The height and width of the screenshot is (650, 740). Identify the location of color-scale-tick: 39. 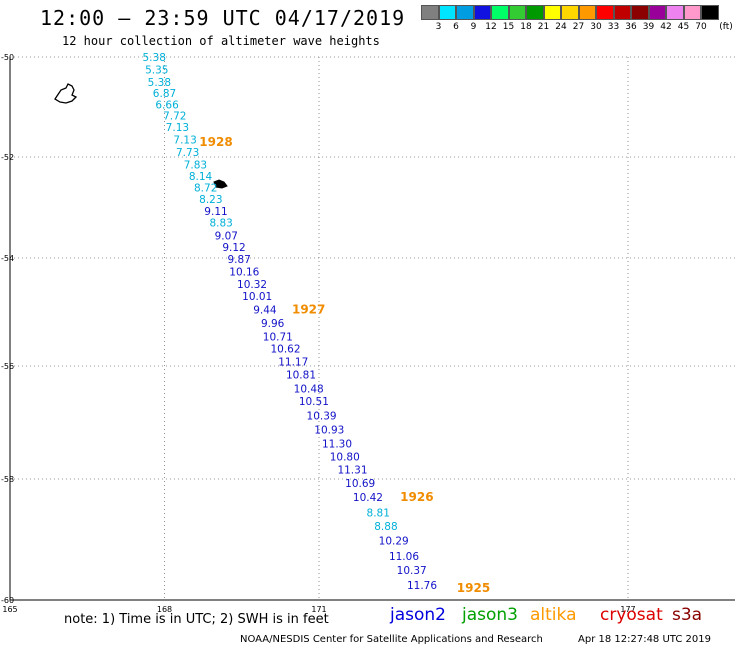
(648, 27).